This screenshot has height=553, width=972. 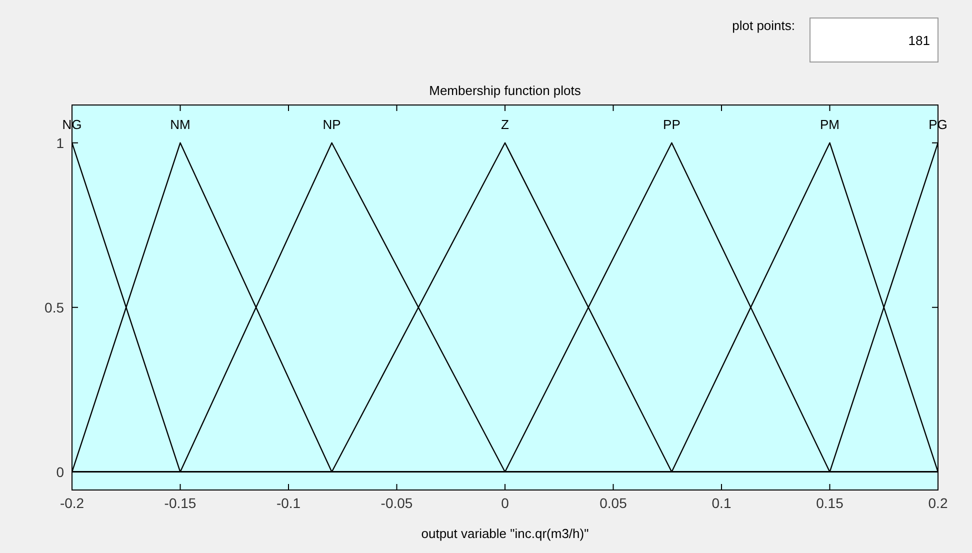 What do you see at coordinates (722, 503) in the screenshot?
I see `x-tick-label: 0.1` at bounding box center [722, 503].